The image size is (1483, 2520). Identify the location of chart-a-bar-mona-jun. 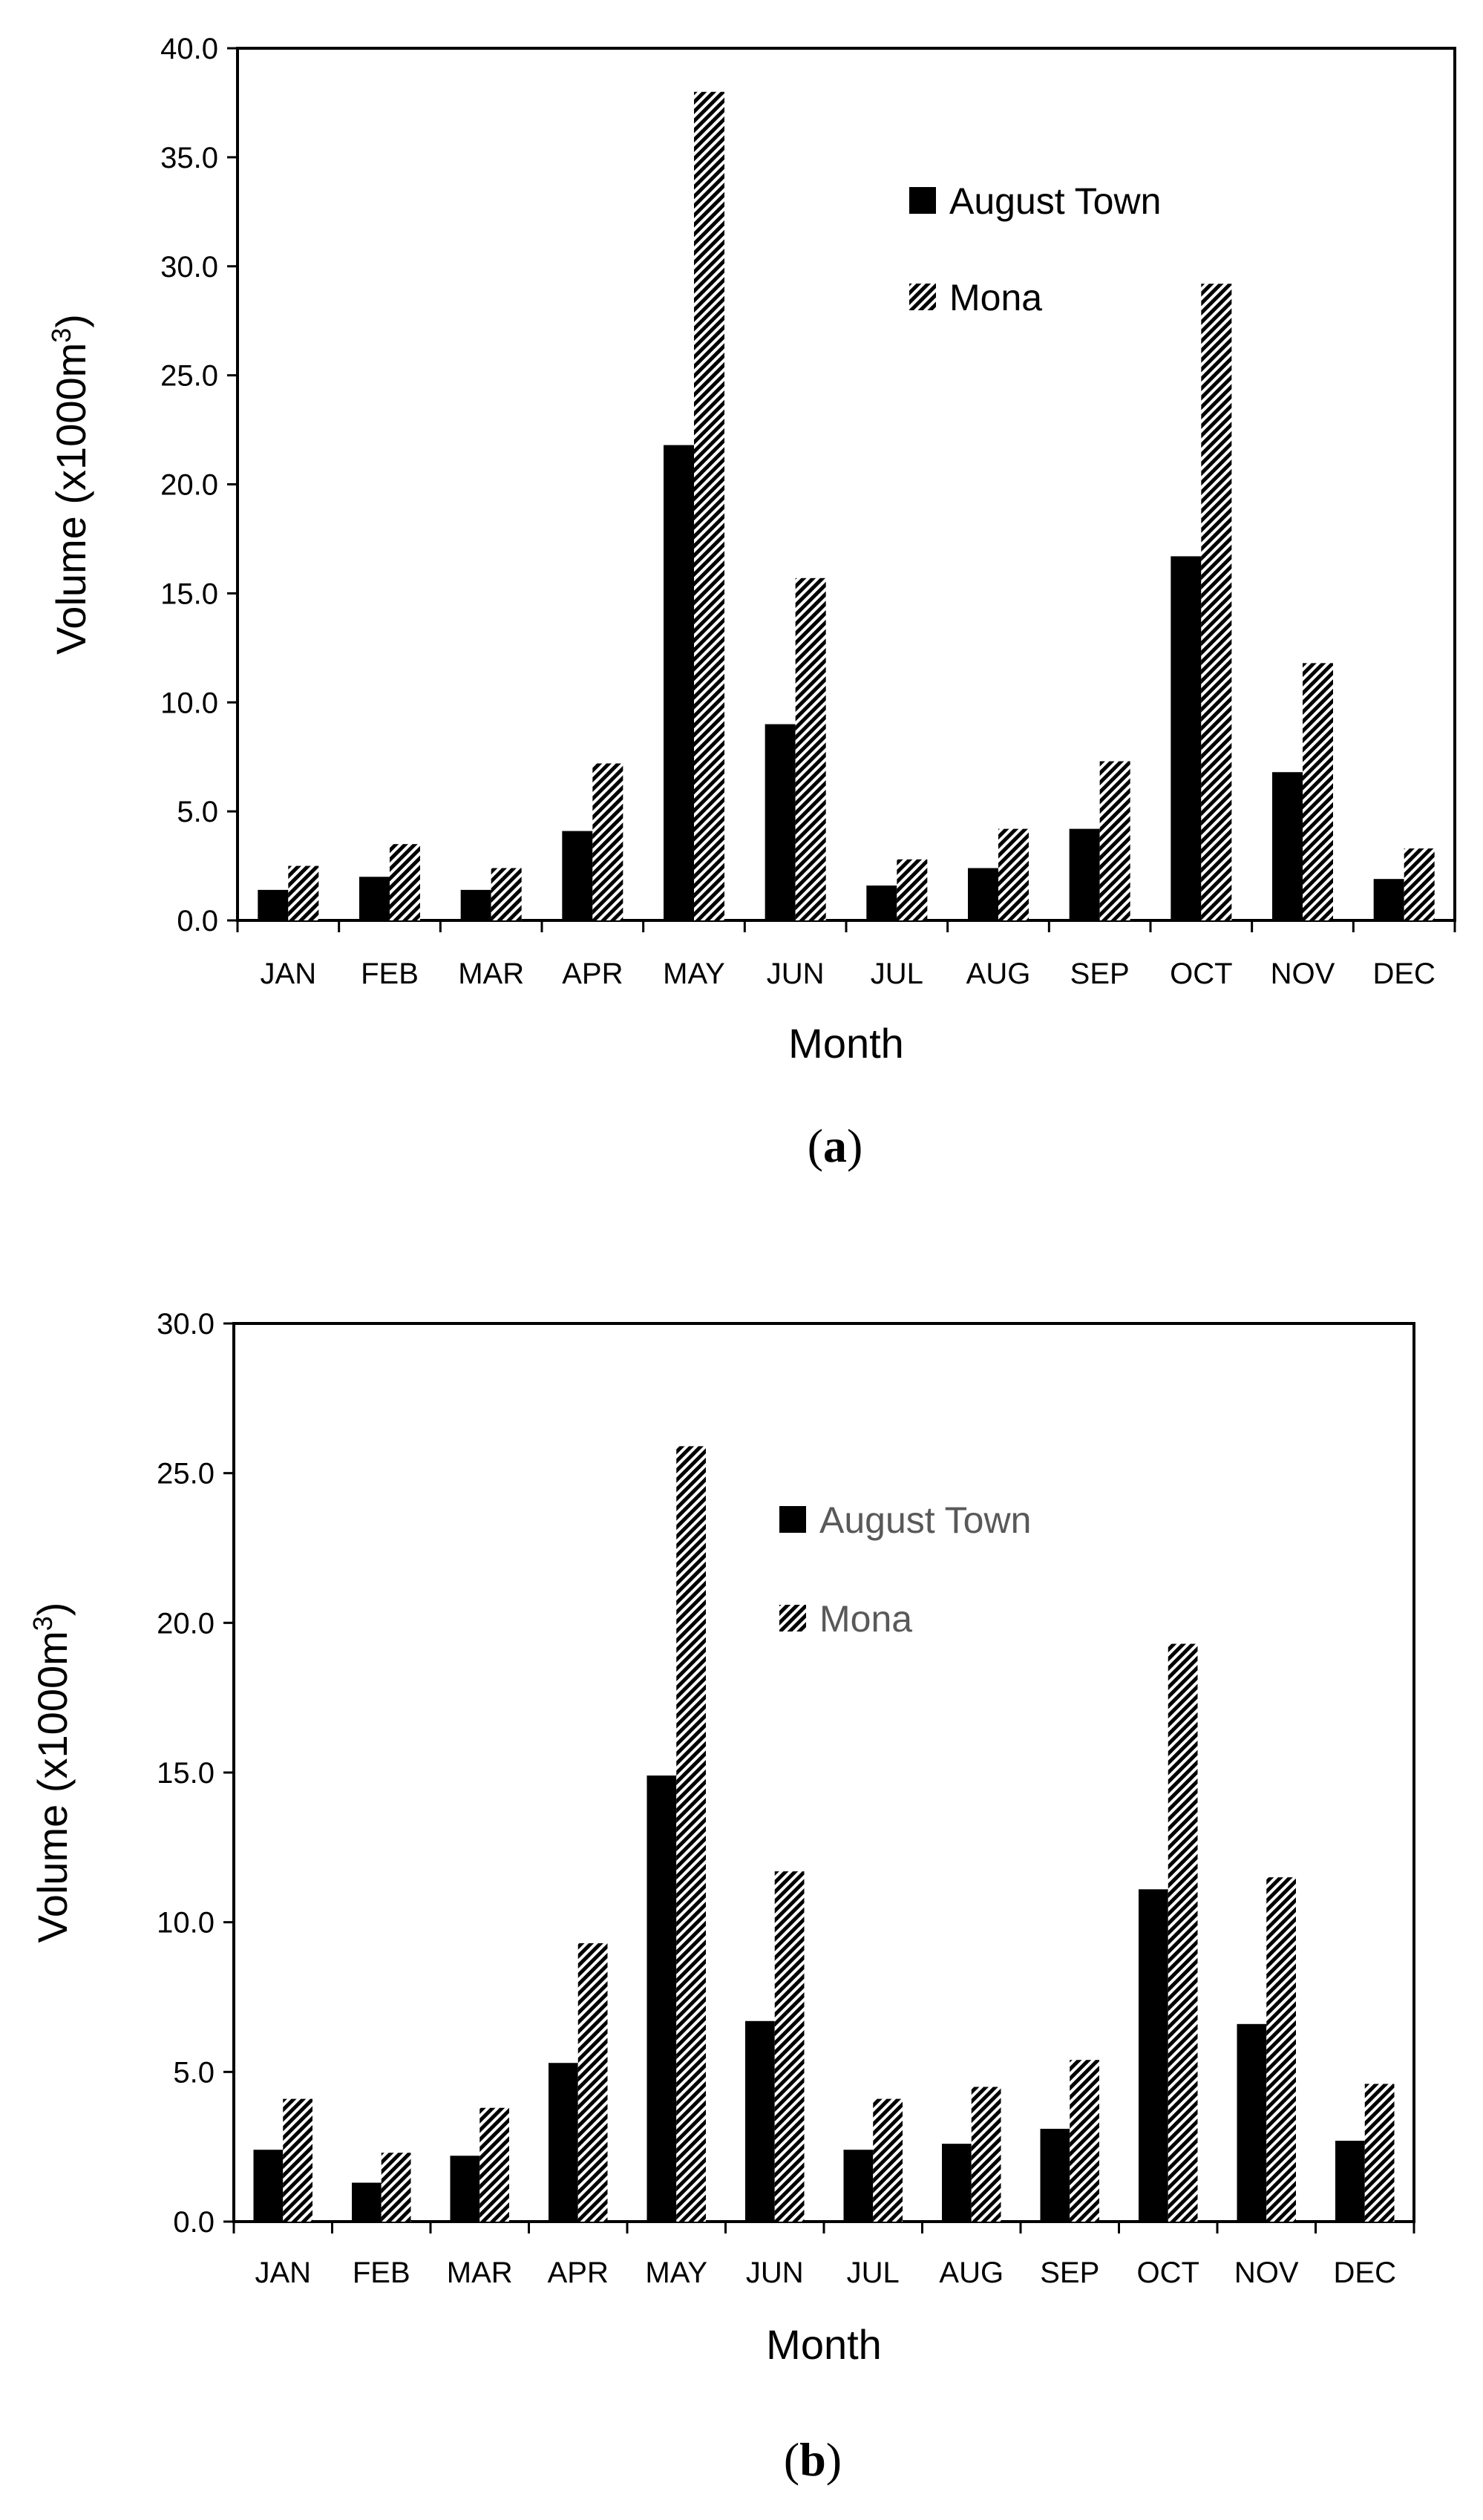
(811, 748).